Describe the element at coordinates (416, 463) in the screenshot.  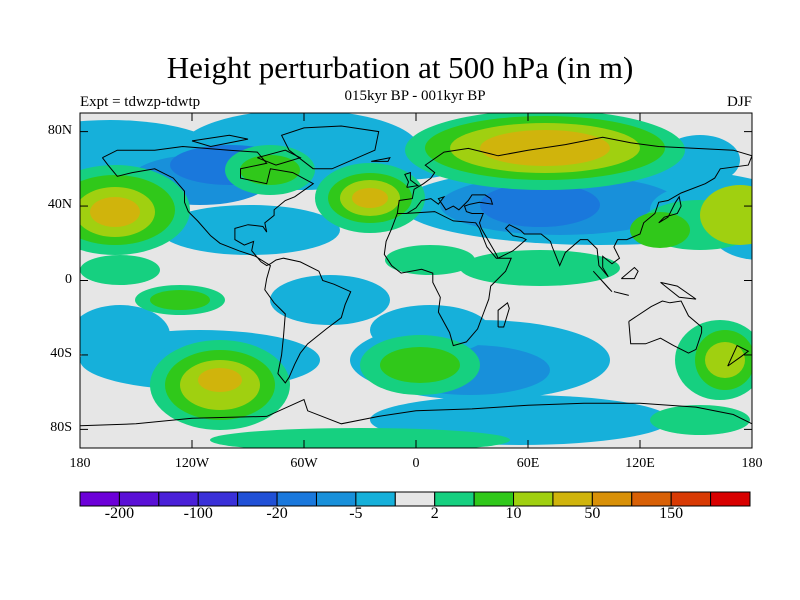
I see `lon-tick-label: 0` at that location.